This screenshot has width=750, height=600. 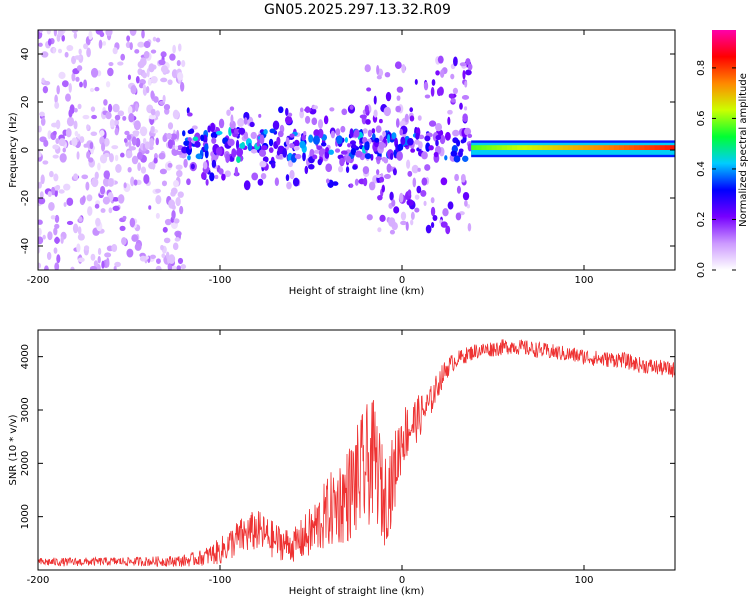 I want to click on heatmap-x-tick-label: 0, so click(x=402, y=280).